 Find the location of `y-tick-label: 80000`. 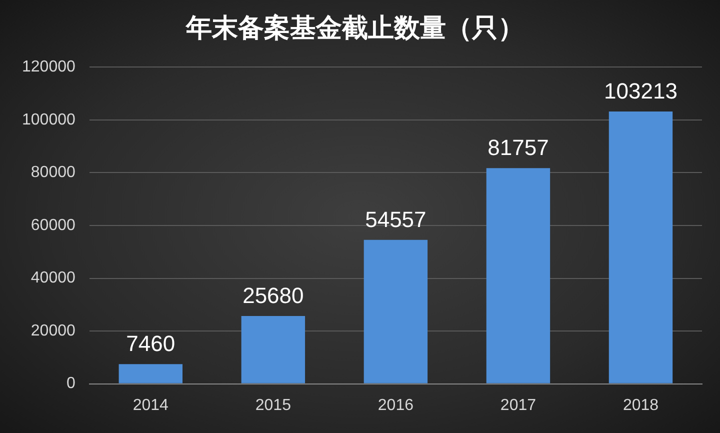

y-tick-label: 80000 is located at coordinates (53, 173).